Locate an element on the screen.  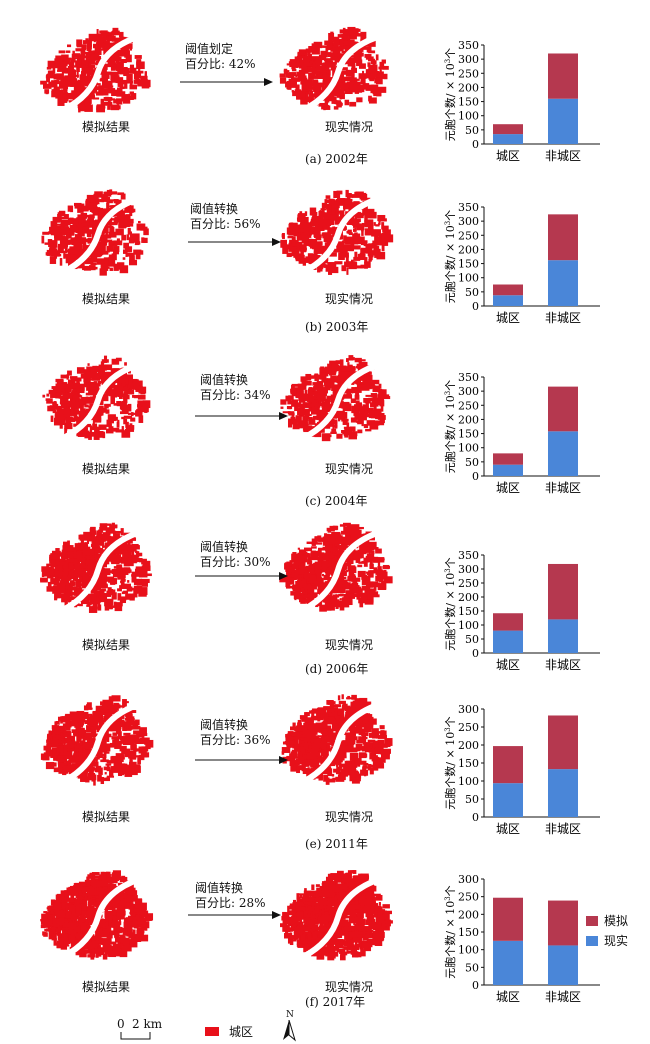
y-tick-label: 0 is located at coordinates (475, 476).